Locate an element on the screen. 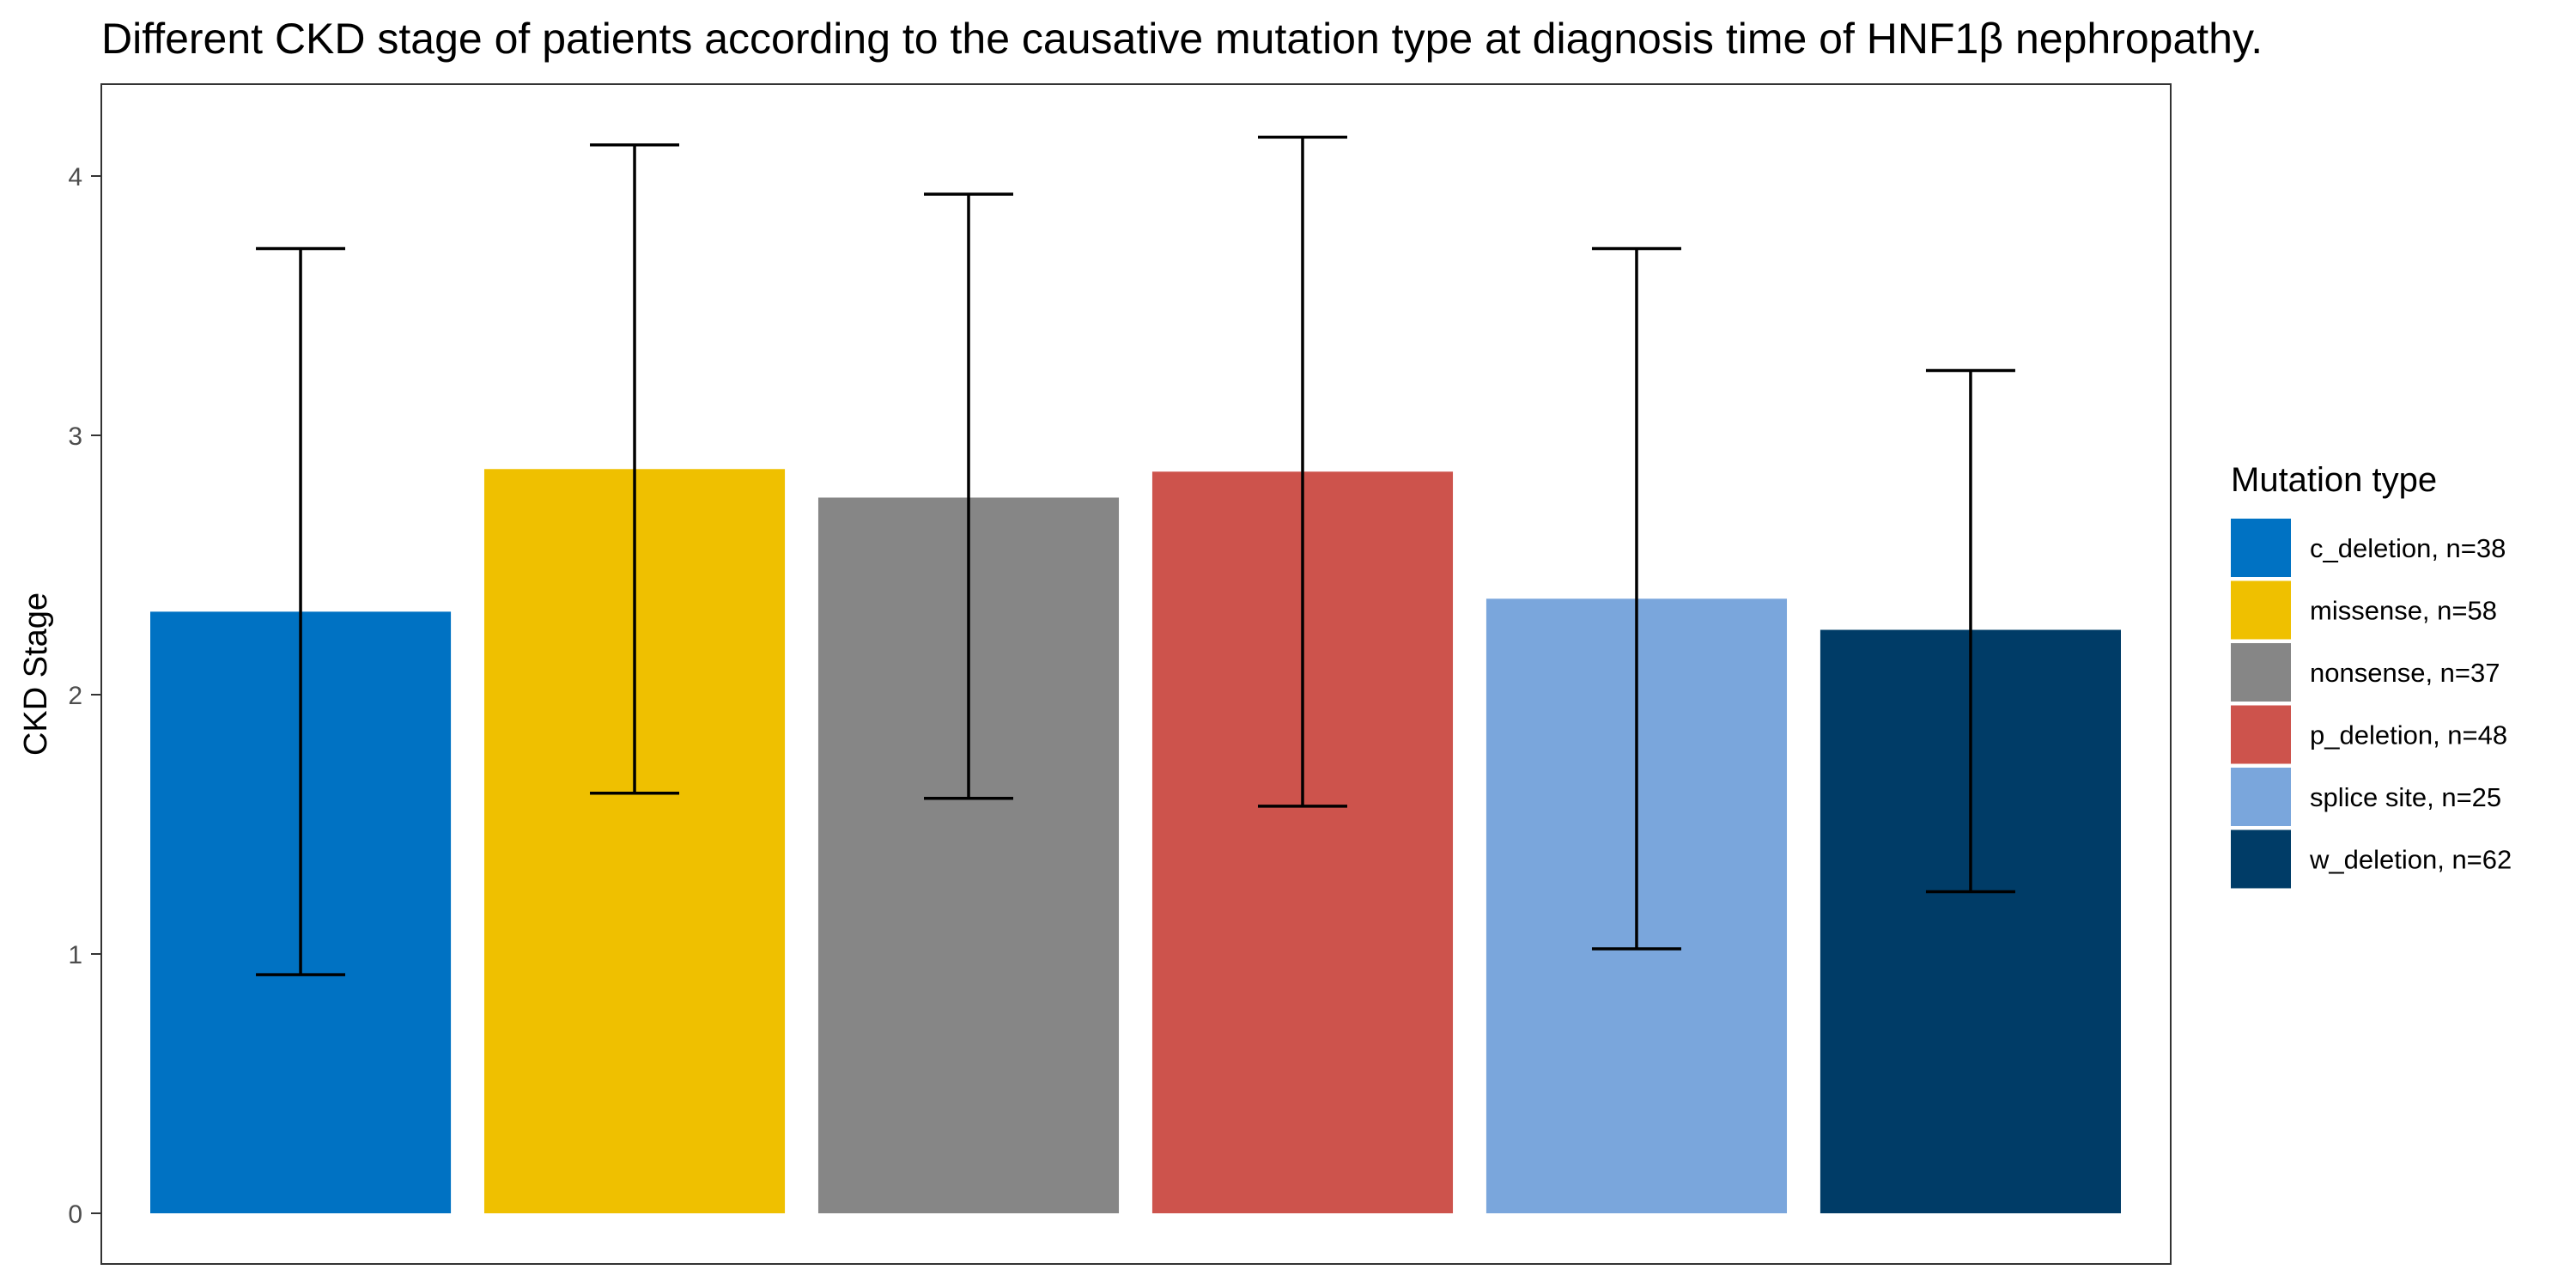 This screenshot has height=1288, width=2576. legend-item: w_deletion, n=62 is located at coordinates (2371, 859).